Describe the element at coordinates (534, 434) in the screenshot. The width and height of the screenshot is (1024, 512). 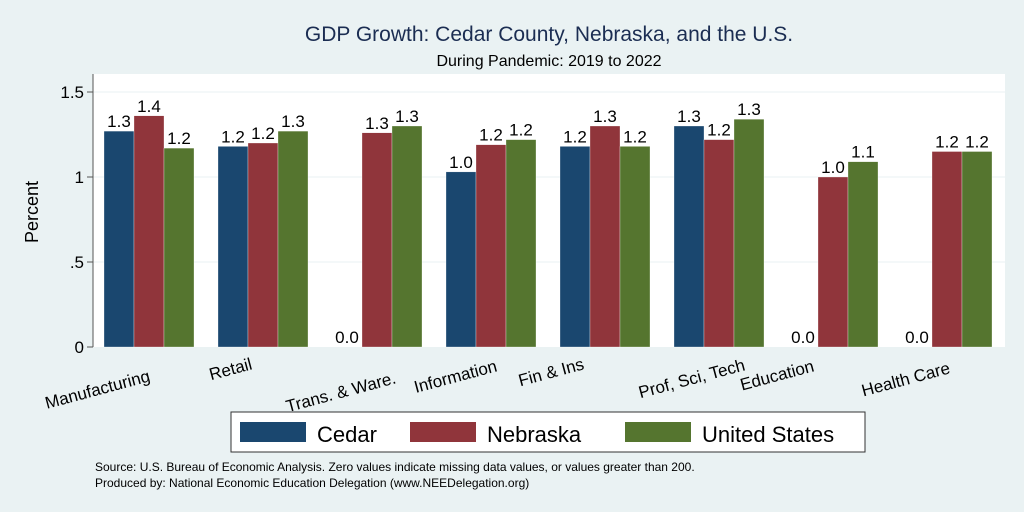
I see `legend-label: Nebraska` at that location.